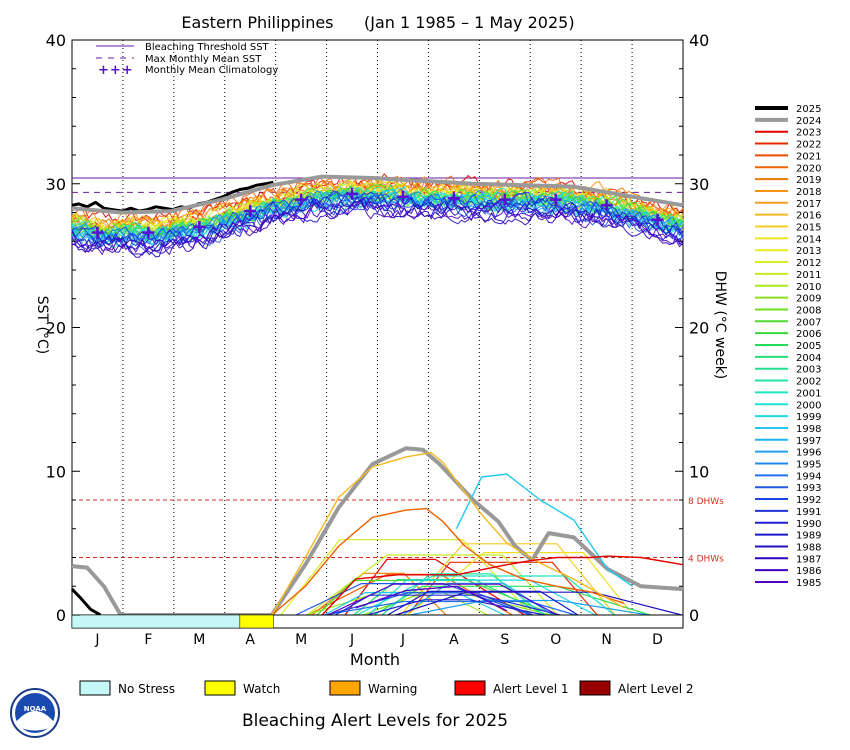 The height and width of the screenshot is (750, 850). Describe the element at coordinates (808, 500) in the screenshot. I see `year-legend-label: 1992` at that location.